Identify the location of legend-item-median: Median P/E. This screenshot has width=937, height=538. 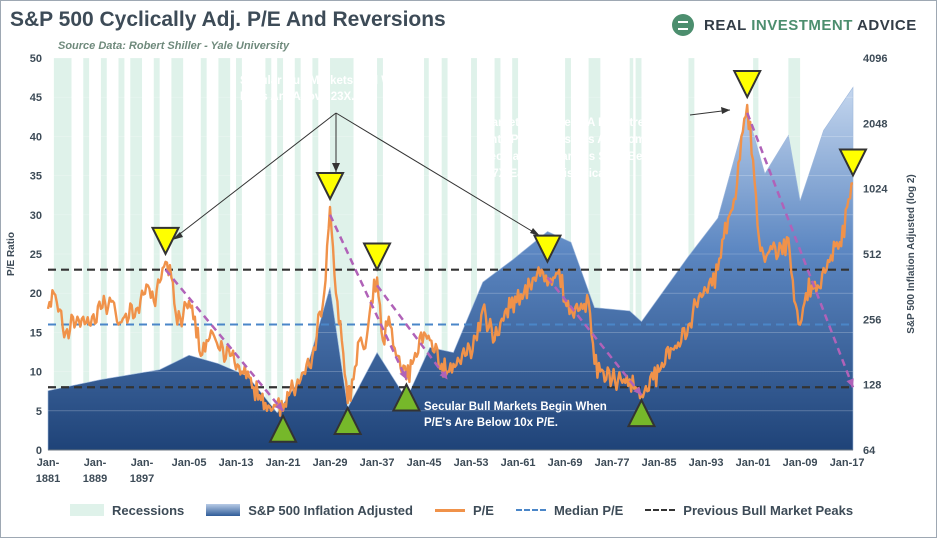
(569, 510).